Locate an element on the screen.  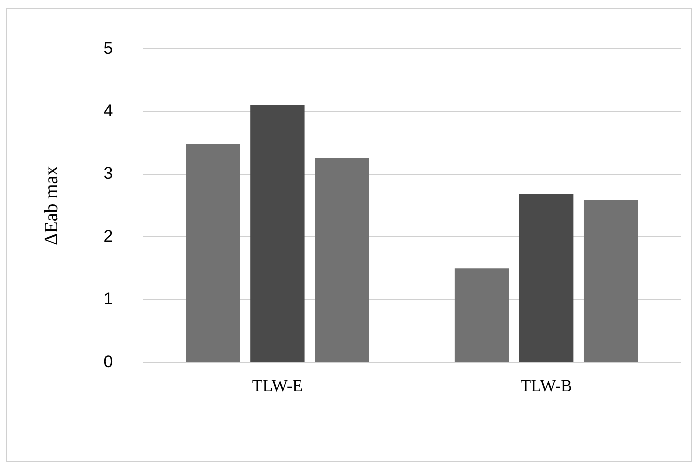
y-tick-label: 2 is located at coordinates (109, 236).